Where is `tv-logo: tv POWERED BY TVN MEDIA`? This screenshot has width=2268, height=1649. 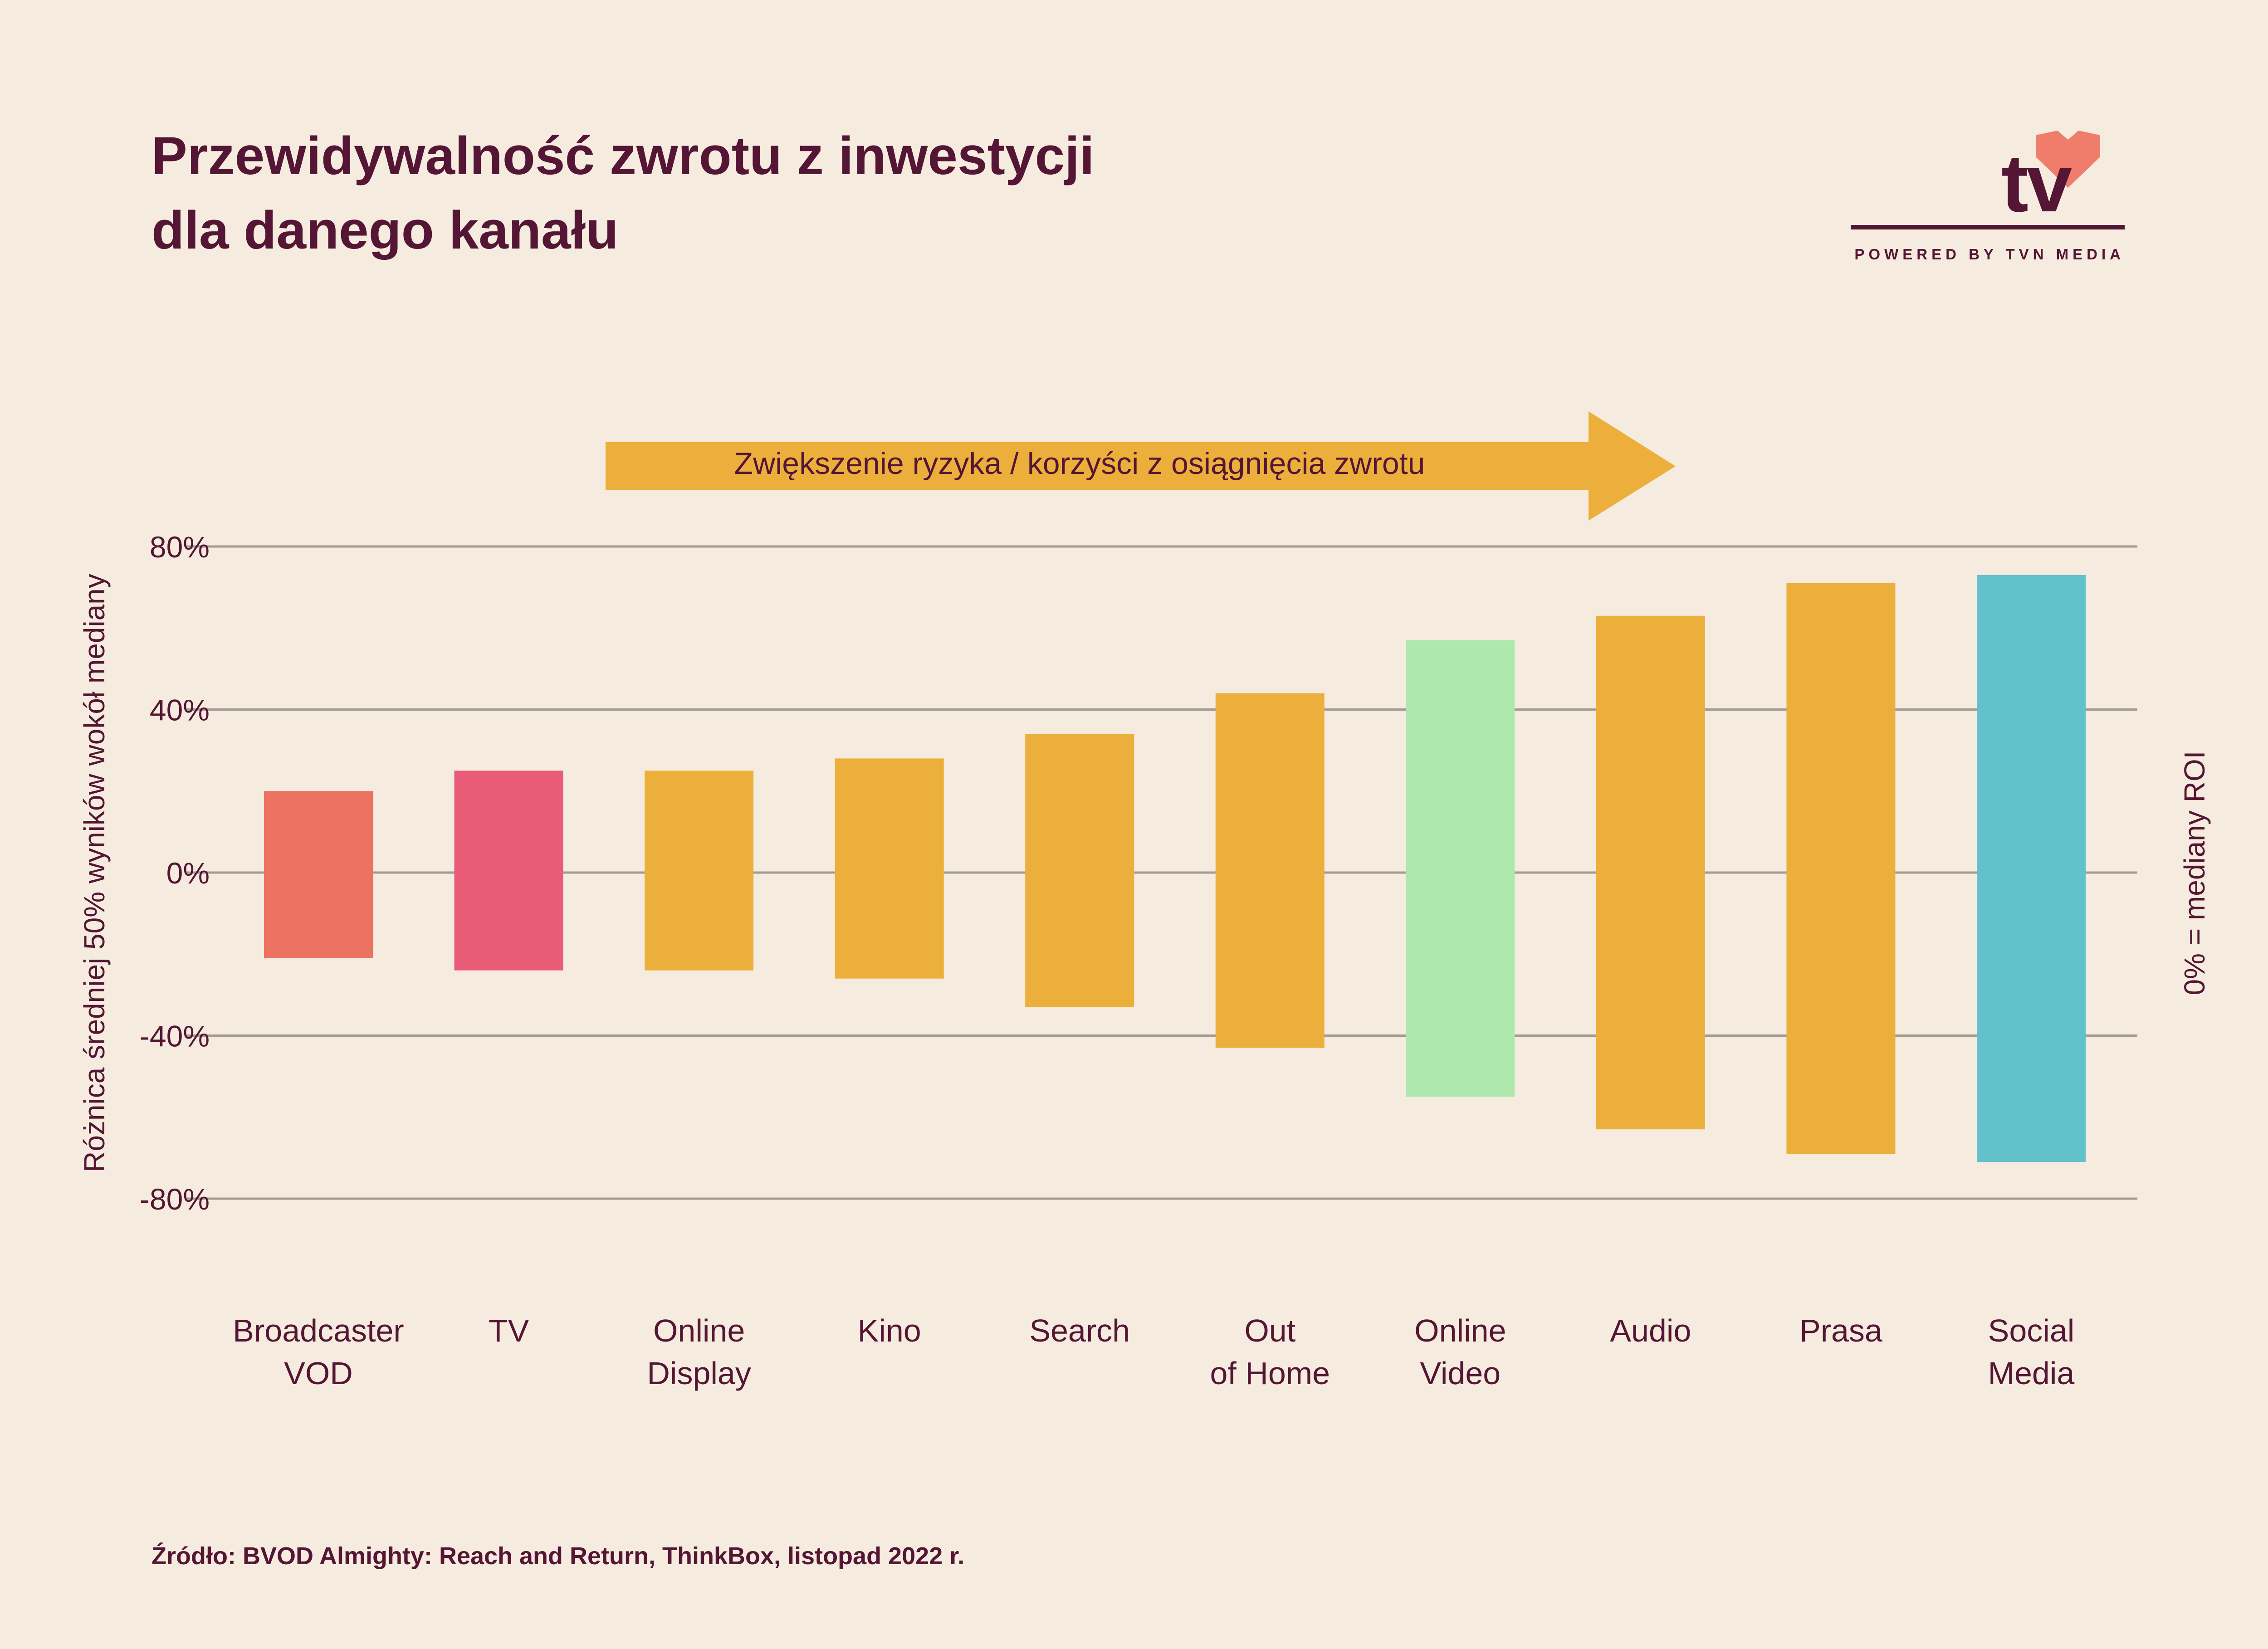 tv-logo: tv POWERED BY TVN MEDIA is located at coordinates (1988, 195).